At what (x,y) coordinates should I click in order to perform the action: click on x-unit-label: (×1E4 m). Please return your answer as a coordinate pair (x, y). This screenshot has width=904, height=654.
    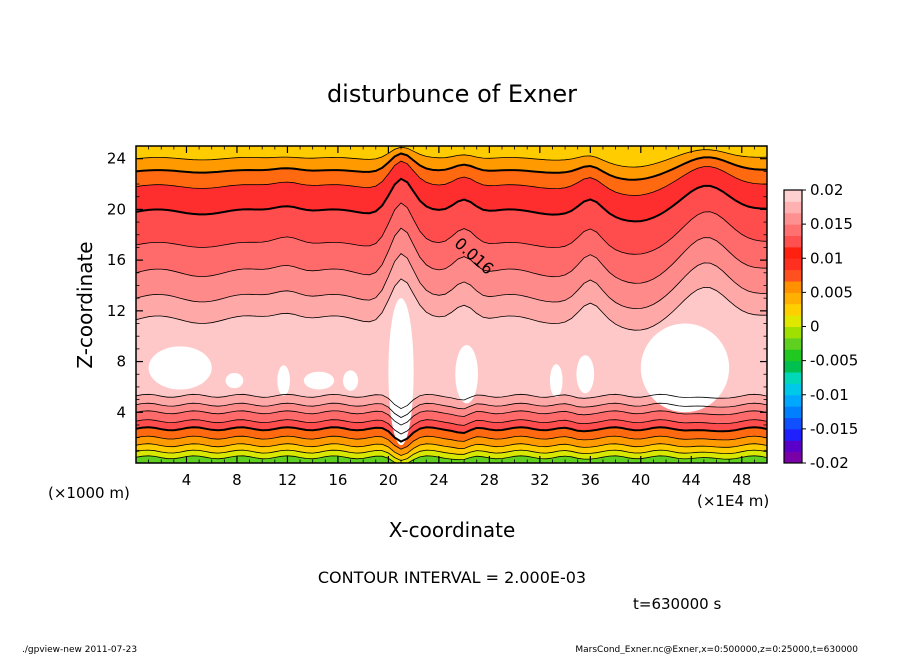
    Looking at the image, I should click on (733, 501).